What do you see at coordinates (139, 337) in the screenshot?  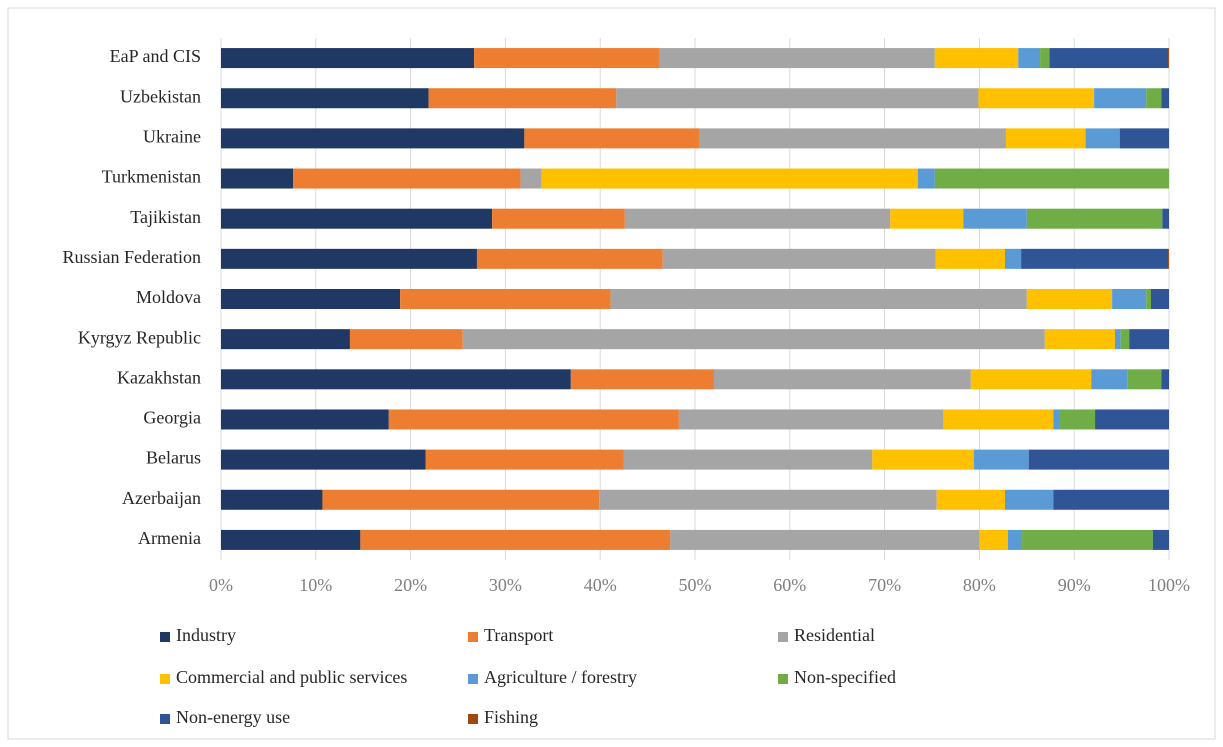 I see `y-tick-label: Kyrgyz Republic` at bounding box center [139, 337].